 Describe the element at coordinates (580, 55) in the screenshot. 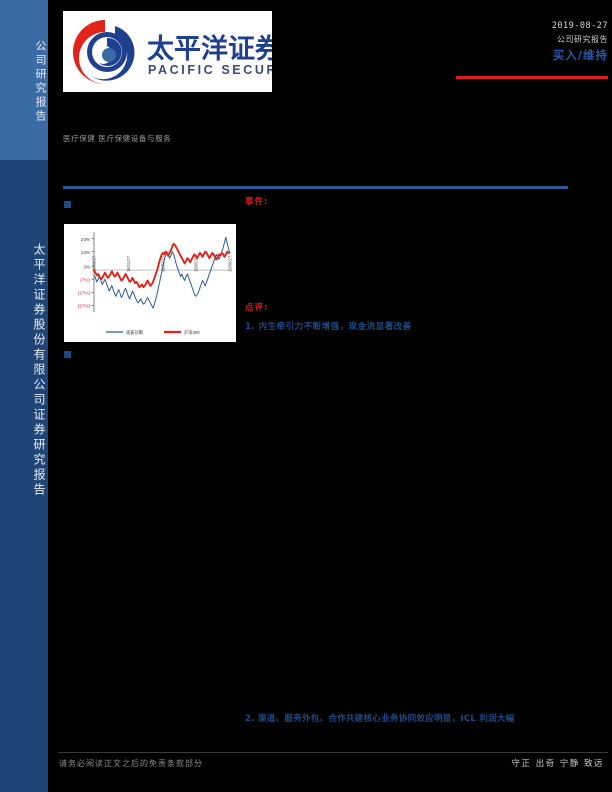

I see `rating-badge: 买入/维持` at that location.